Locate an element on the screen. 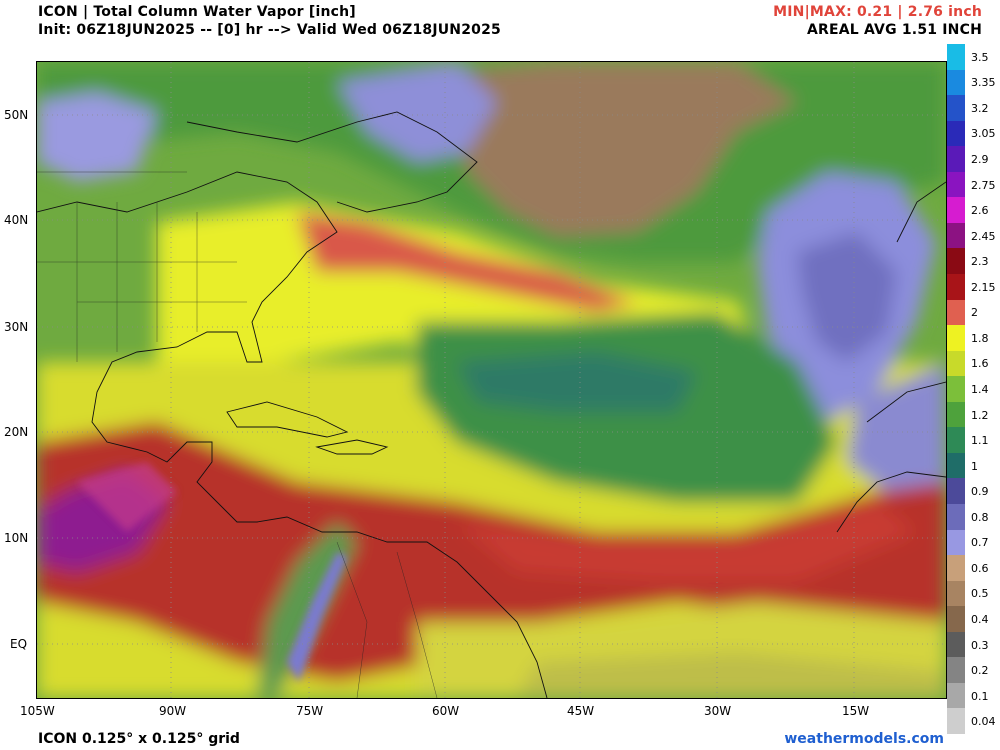 This screenshot has width=1000, height=750. lat-label: 10N is located at coordinates (16, 538).